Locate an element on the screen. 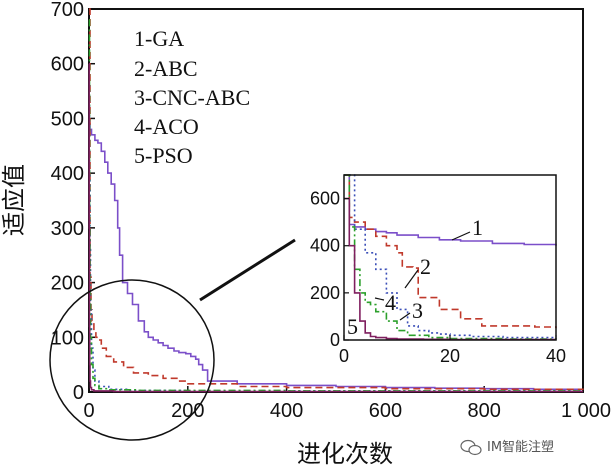  x-tick-label: 400 is located at coordinates (286, 411).